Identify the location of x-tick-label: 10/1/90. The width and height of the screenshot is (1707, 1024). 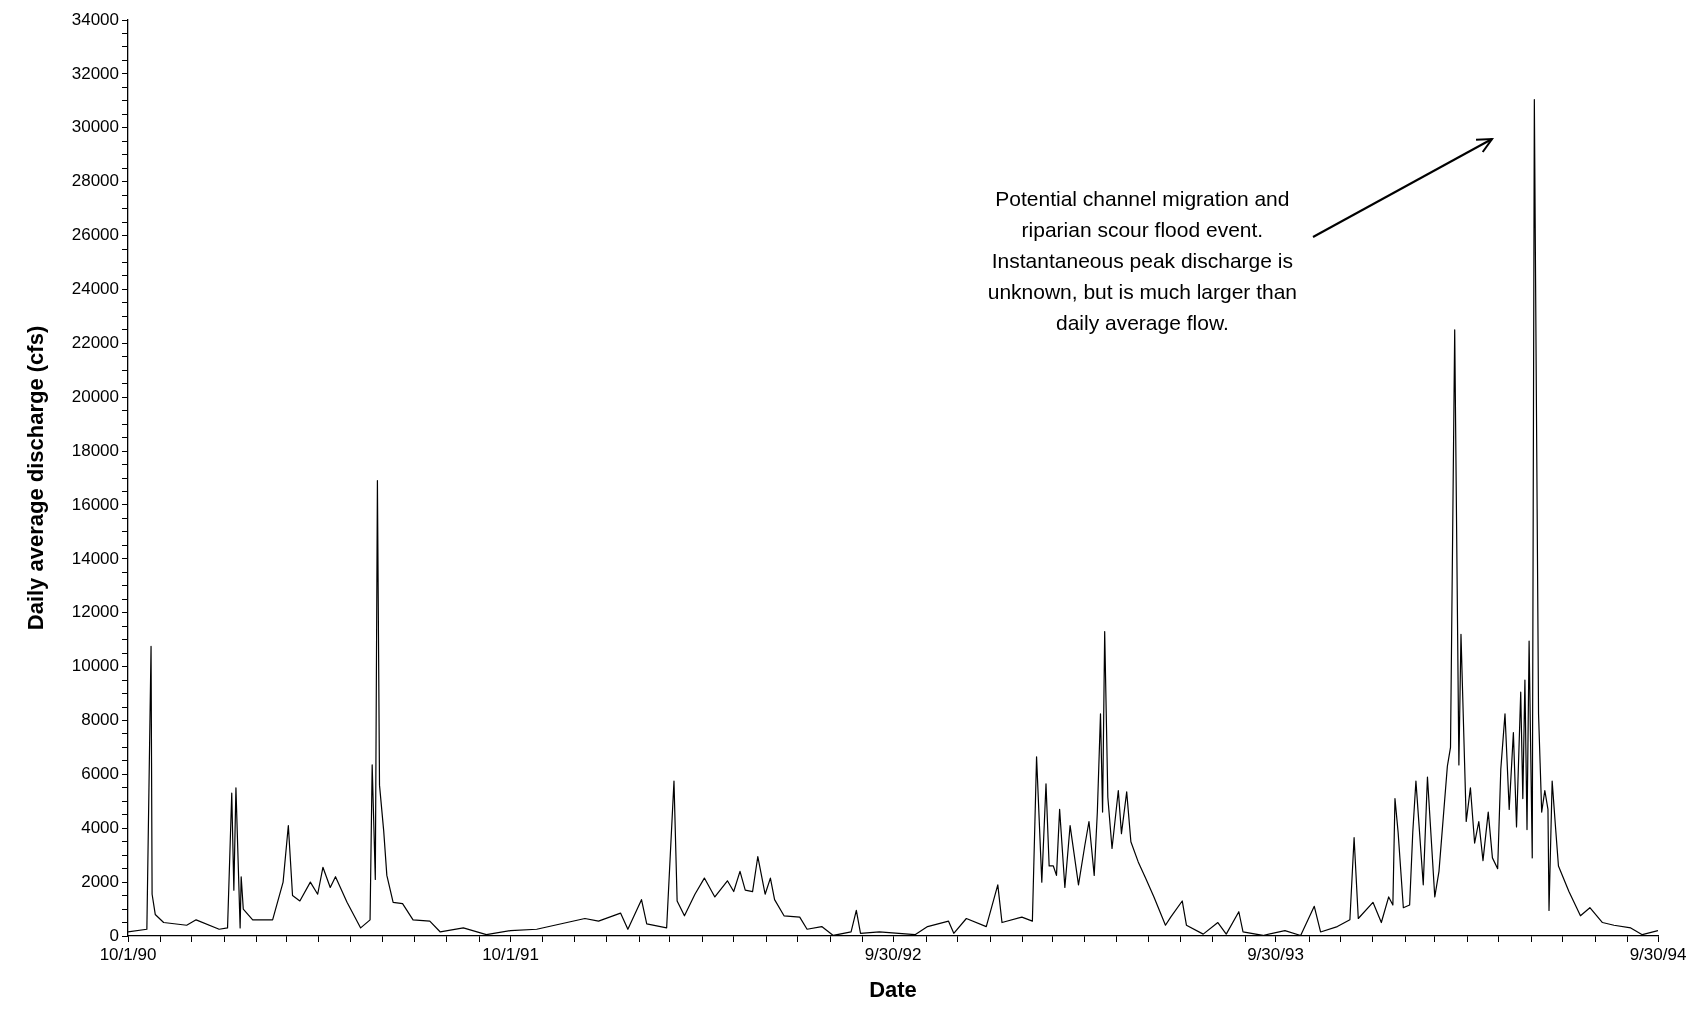
(128, 954).